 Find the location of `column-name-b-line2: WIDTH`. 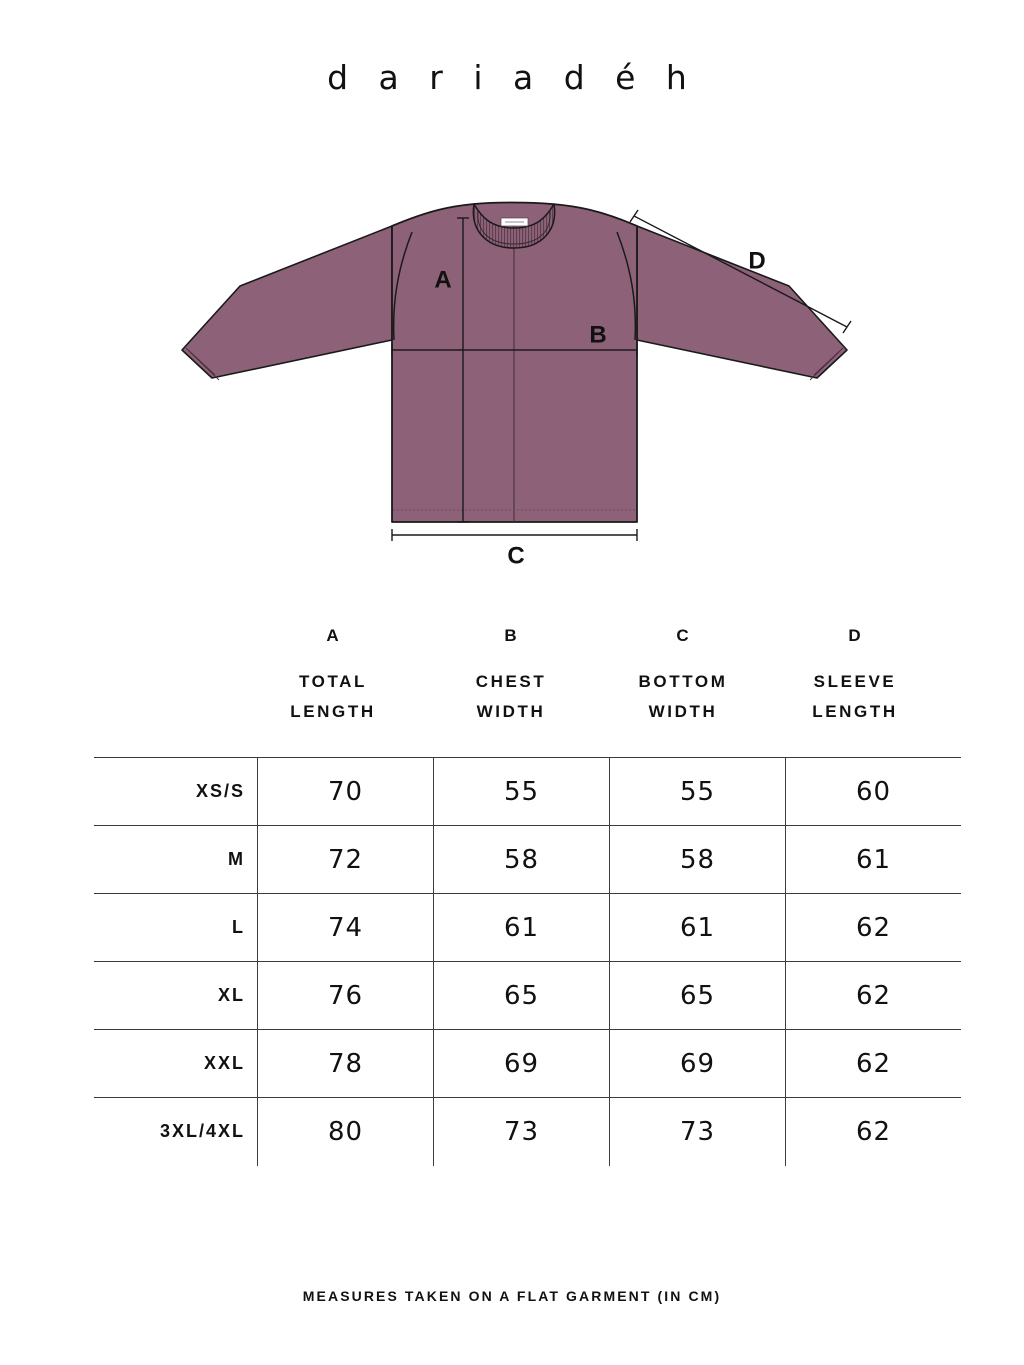

column-name-b-line2: WIDTH is located at coordinates (511, 711).